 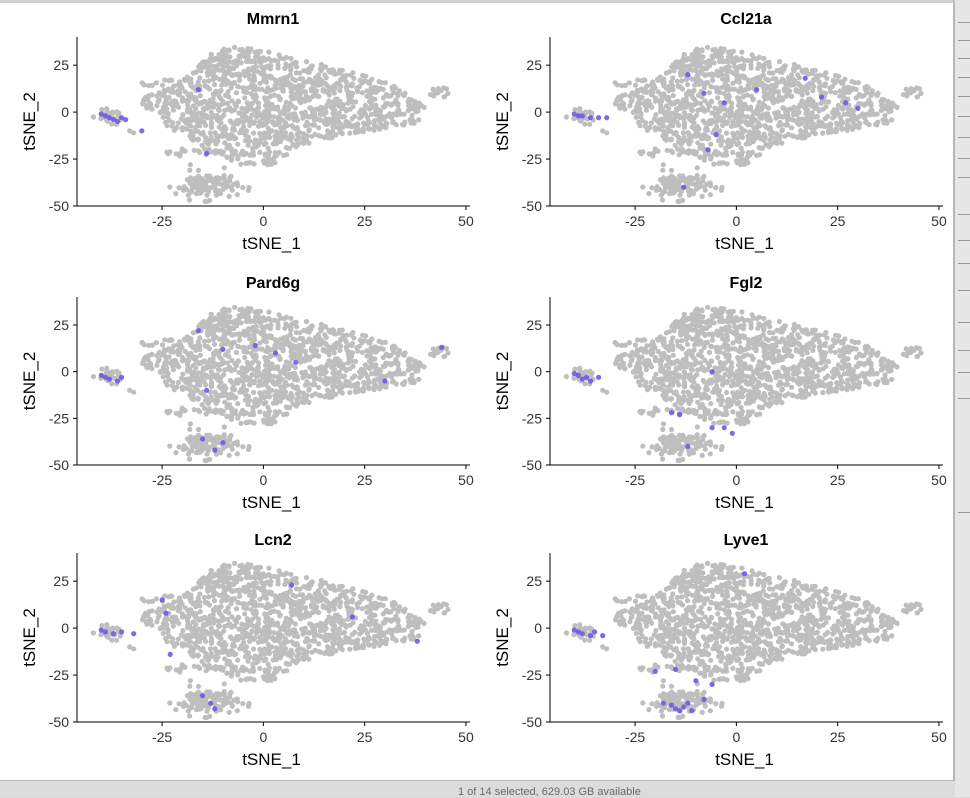 I want to click on plot-title: Fgl2, so click(x=746, y=283).